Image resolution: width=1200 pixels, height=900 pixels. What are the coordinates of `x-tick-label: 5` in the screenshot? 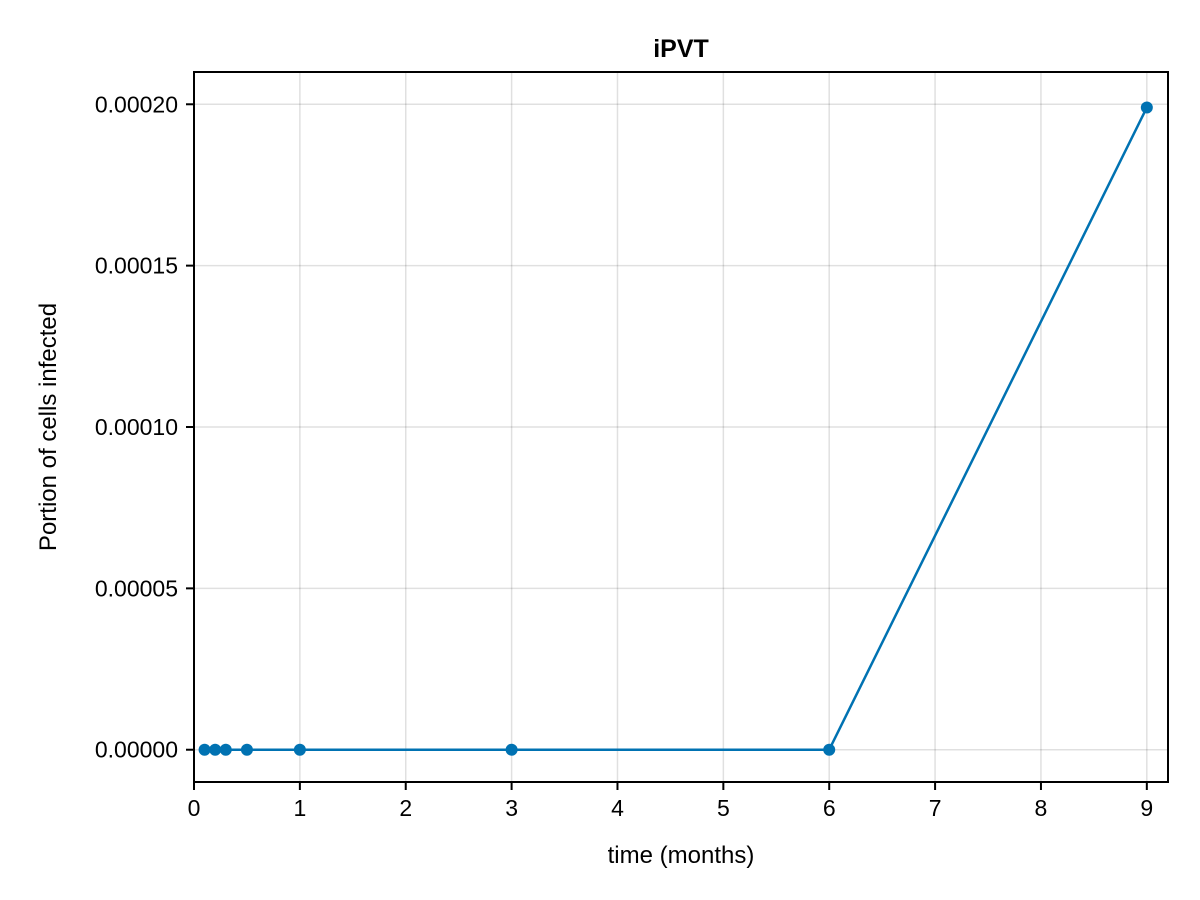 It's located at (723, 808).